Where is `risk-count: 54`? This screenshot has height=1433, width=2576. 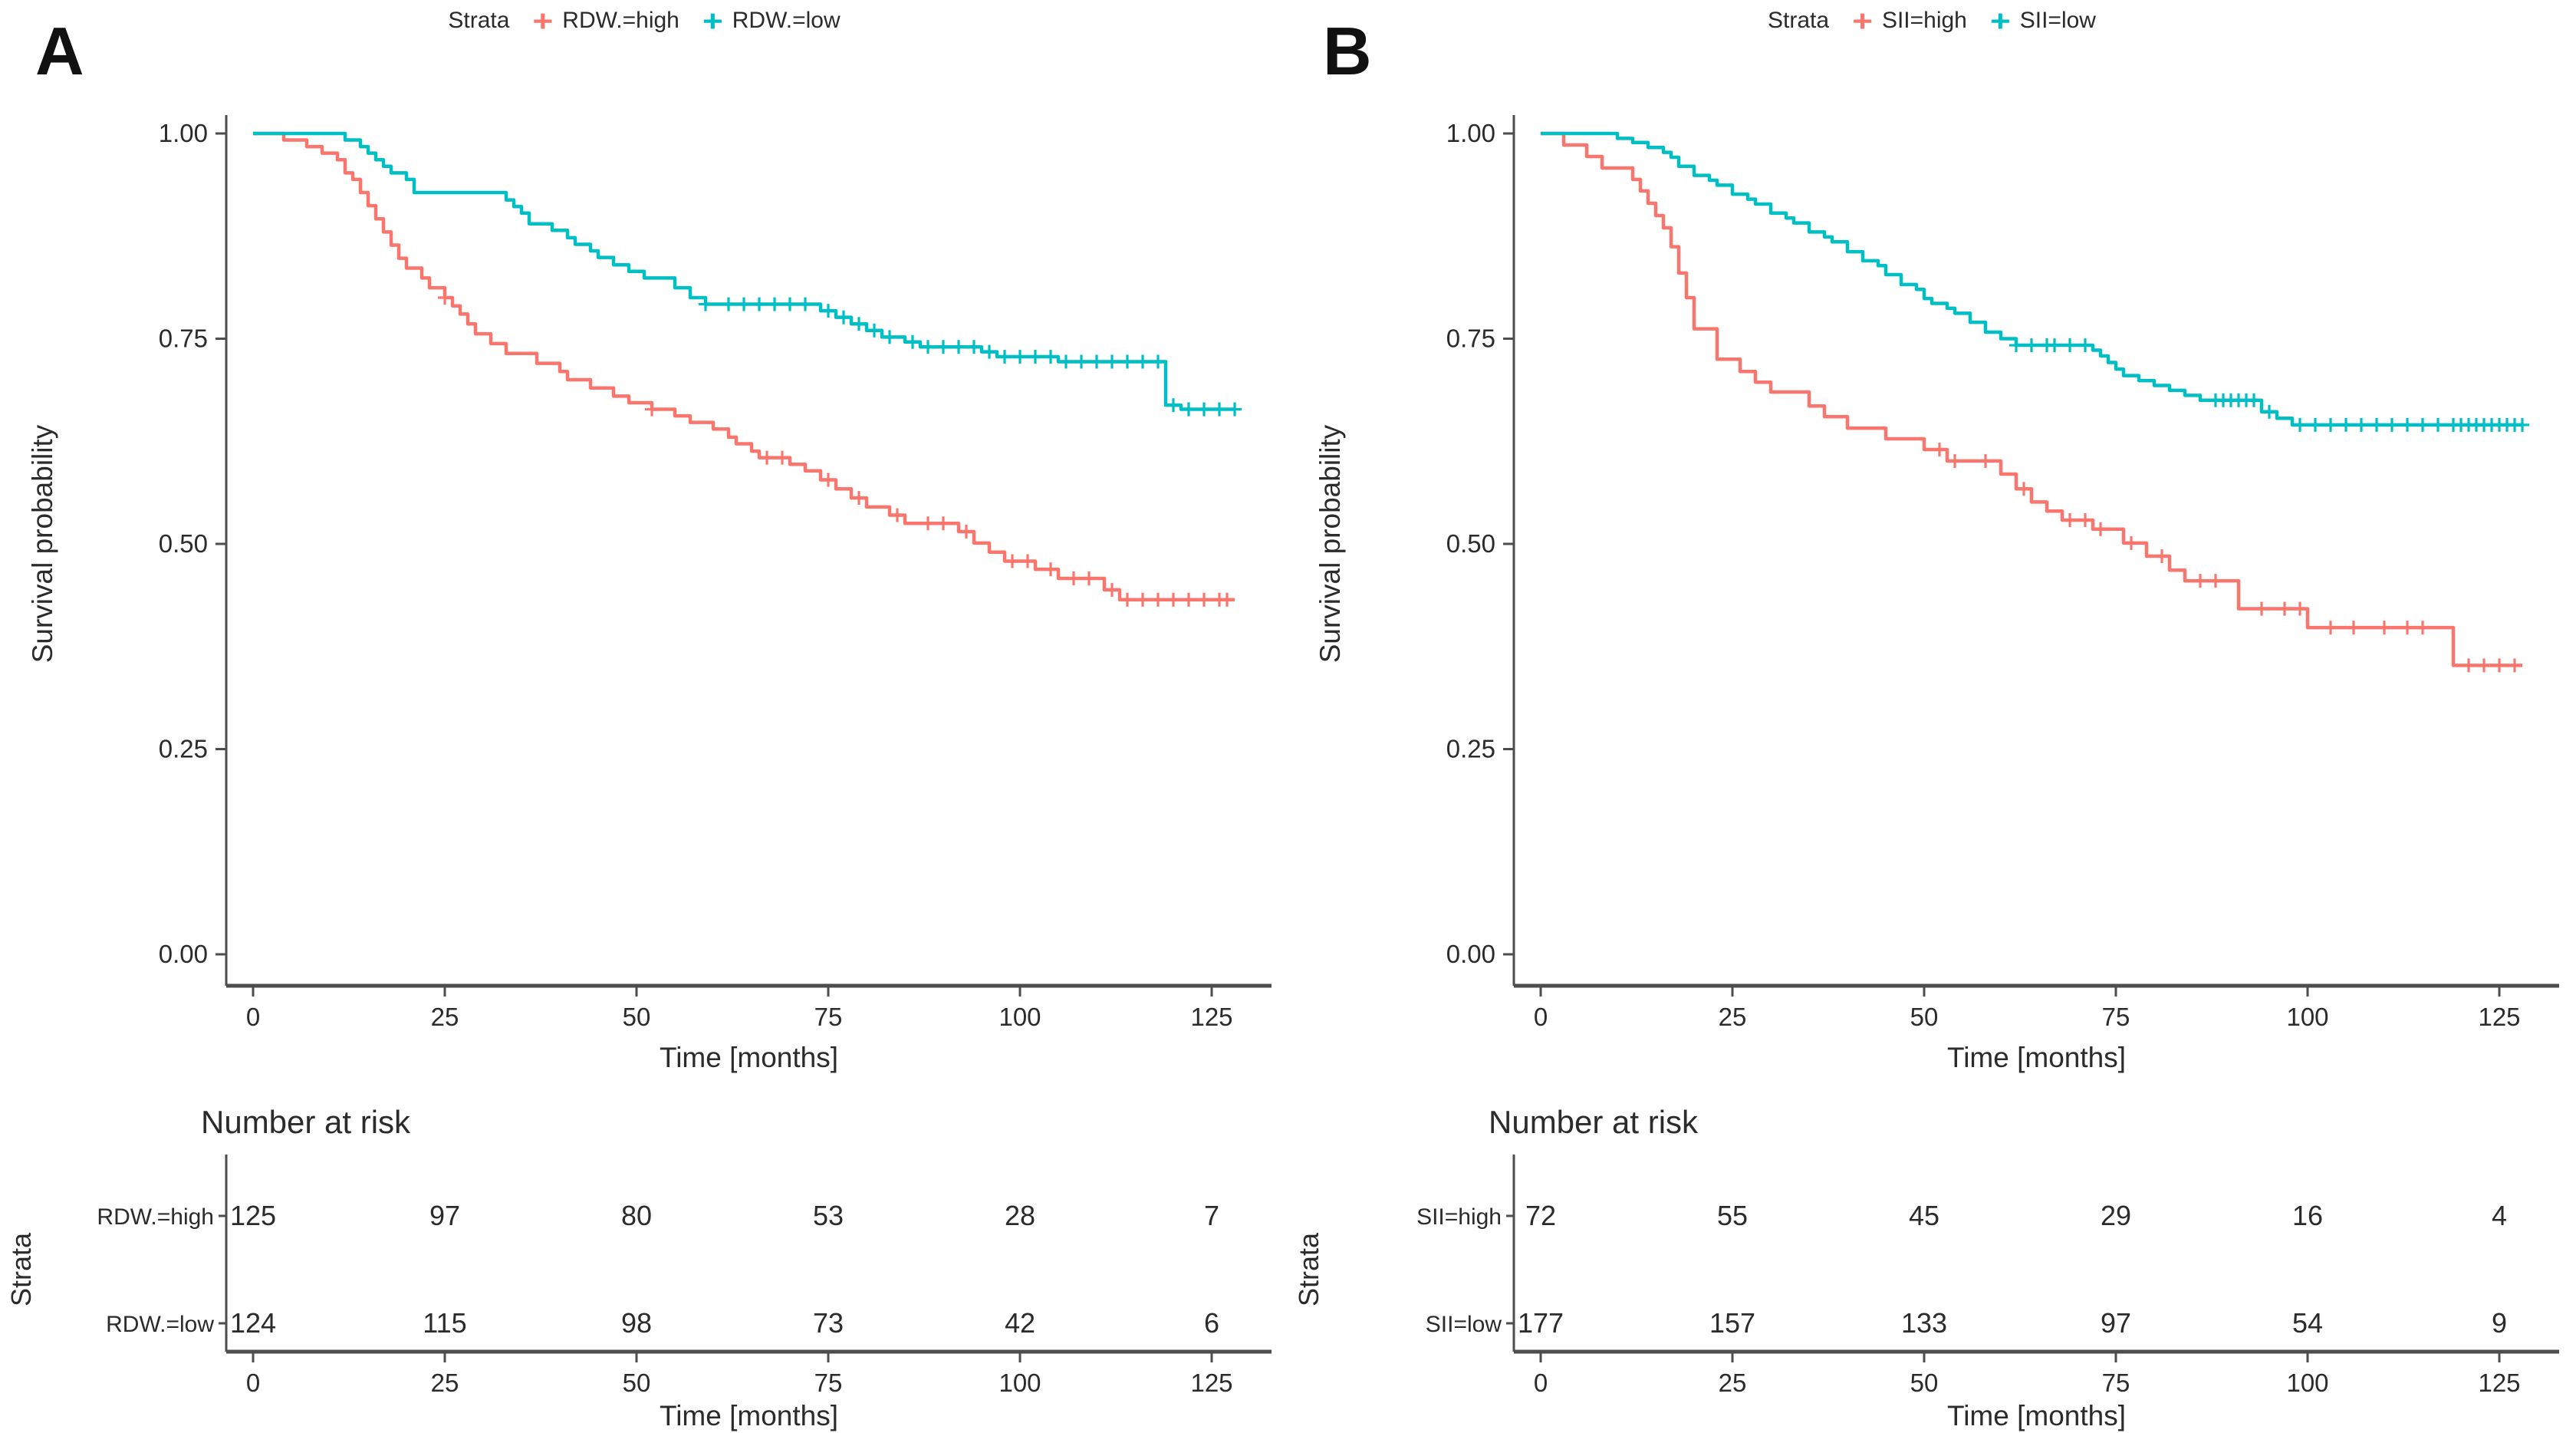 risk-count: 54 is located at coordinates (2307, 1323).